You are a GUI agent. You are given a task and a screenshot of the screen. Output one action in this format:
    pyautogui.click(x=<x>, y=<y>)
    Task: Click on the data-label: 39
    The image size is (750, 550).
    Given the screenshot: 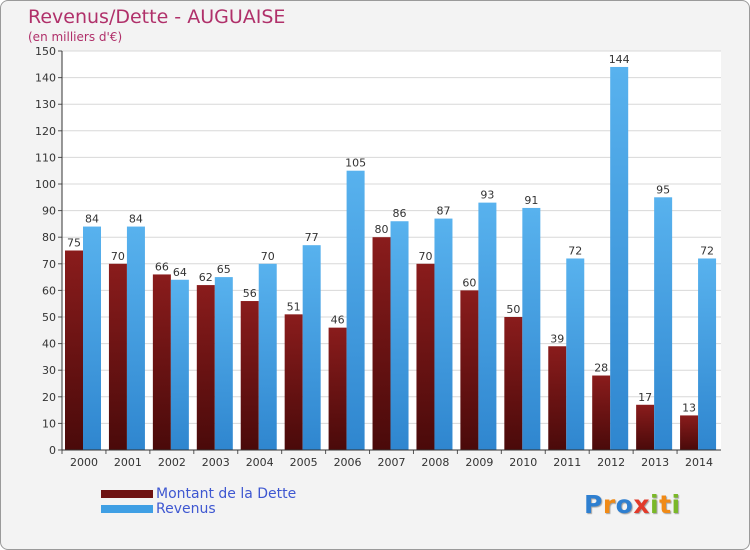 What is the action you would take?
    pyautogui.click(x=557, y=338)
    